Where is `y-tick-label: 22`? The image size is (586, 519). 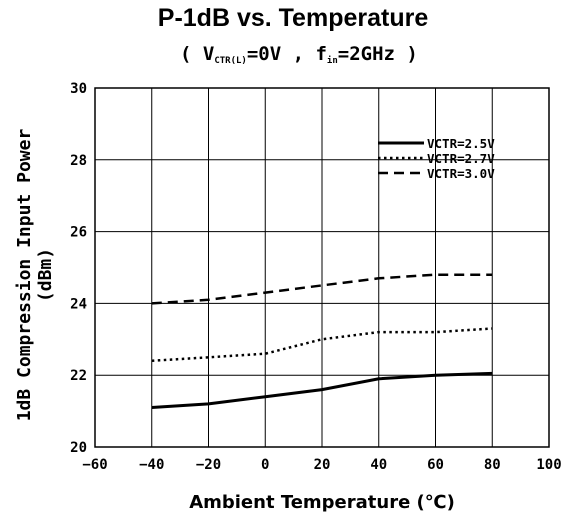 y-tick-label: 22 is located at coordinates (78, 376).